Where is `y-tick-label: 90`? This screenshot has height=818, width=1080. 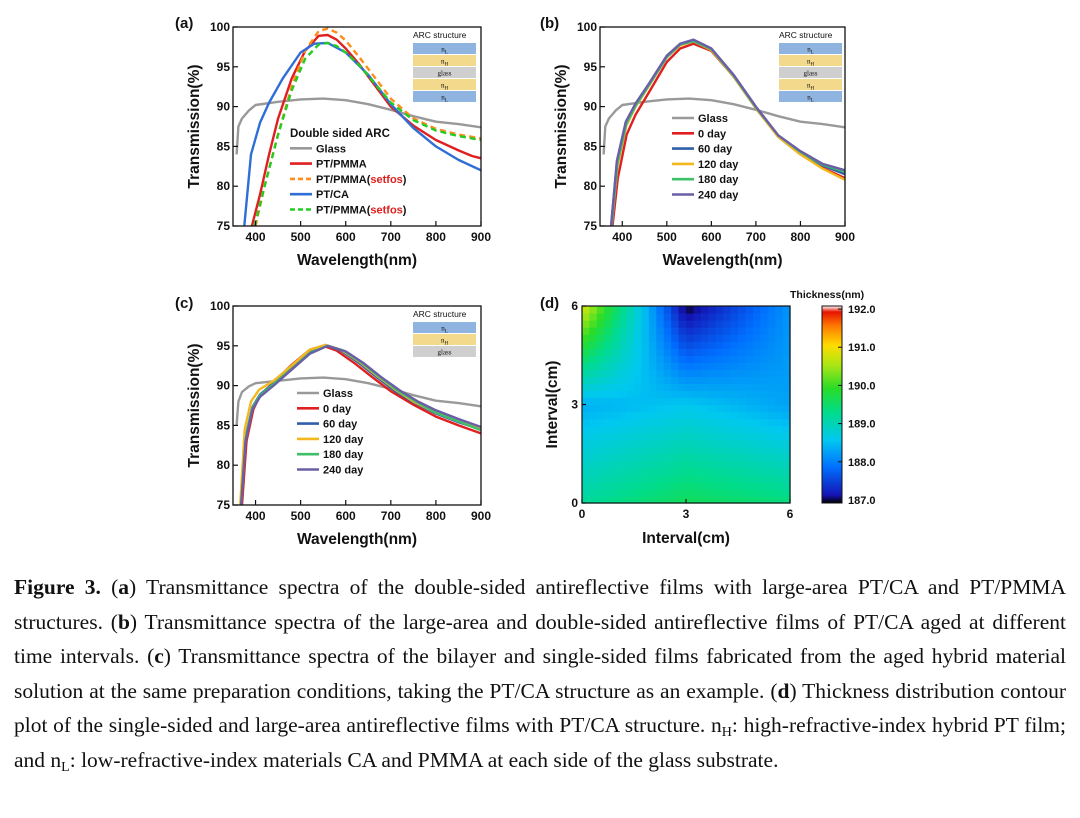
y-tick-label: 90 is located at coordinates (224, 107).